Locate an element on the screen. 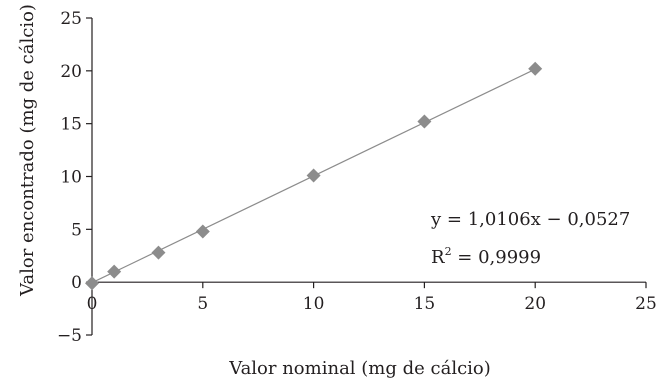 The height and width of the screenshot is (382, 656). regression-equation: y = 1,0106x − 0,0527 is located at coordinates (530, 219).